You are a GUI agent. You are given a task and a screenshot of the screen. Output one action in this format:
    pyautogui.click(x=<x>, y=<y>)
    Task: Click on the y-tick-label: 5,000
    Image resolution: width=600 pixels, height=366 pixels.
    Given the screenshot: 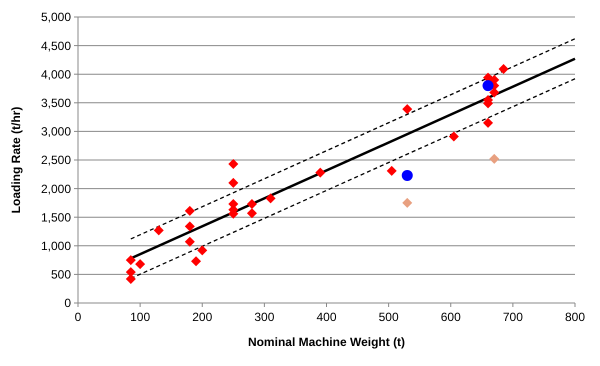 What is the action you would take?
    pyautogui.click(x=56, y=17)
    